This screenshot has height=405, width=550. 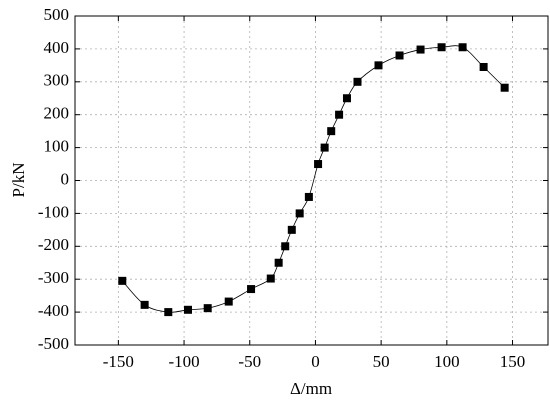 I want to click on x-tick-label: 150, so click(x=513, y=361).